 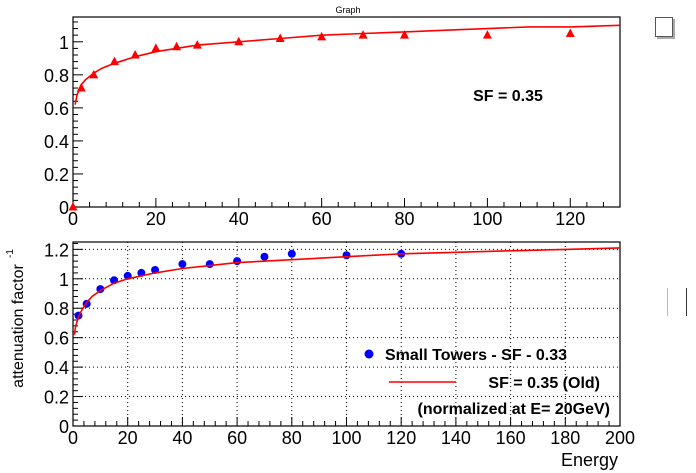 I want to click on y-axis-label: attenuation factor, so click(x=18, y=326).